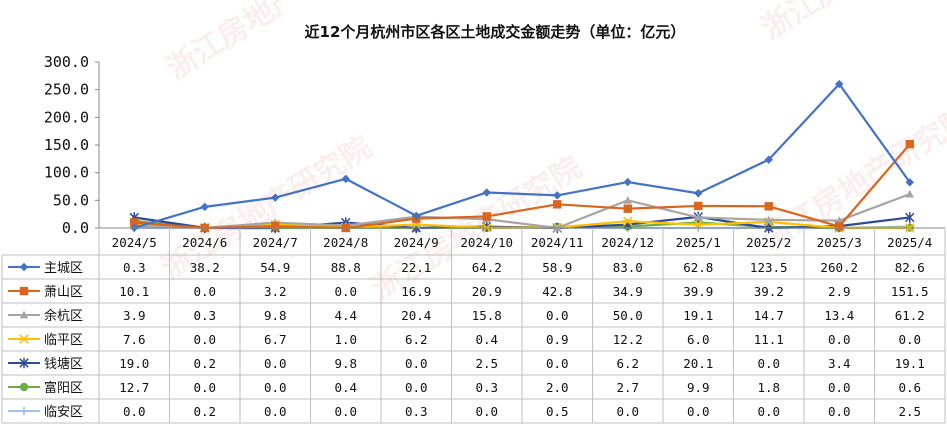 The height and width of the screenshot is (428, 947). What do you see at coordinates (839, 315) in the screenshot?
I see `data-label: 13.4` at bounding box center [839, 315].